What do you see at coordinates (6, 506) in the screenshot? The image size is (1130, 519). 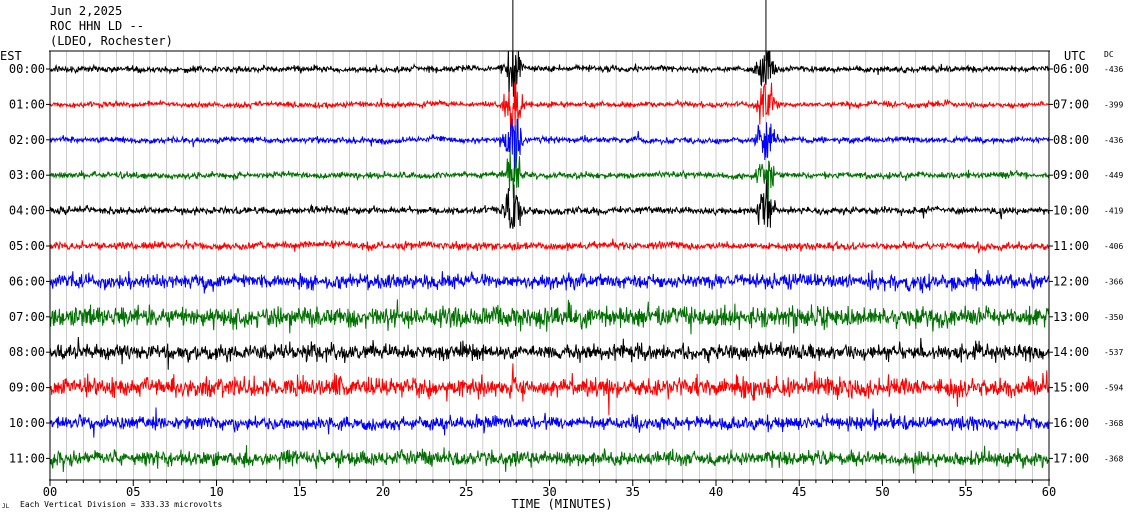 I see `footer-mark: JL` at bounding box center [6, 506].